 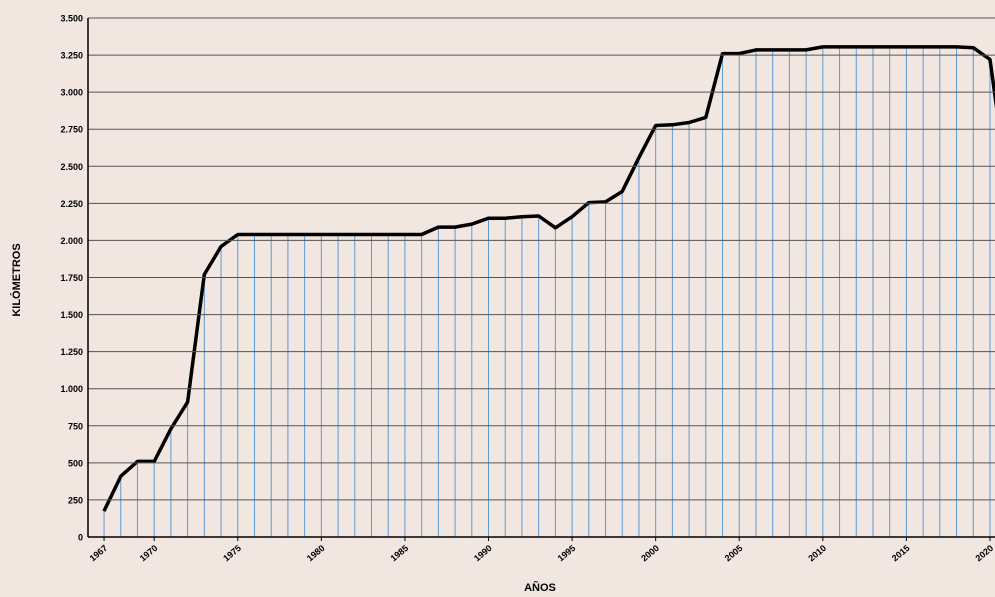 I want to click on x-tick-label: 1990, so click(x=483, y=553).